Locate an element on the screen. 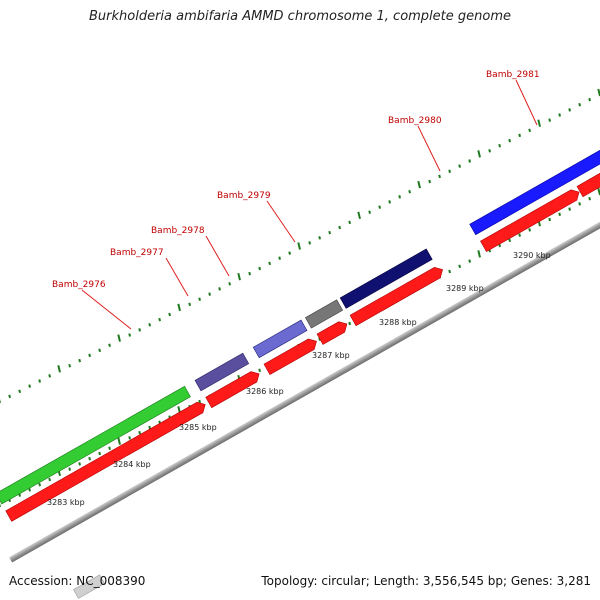  gene-label: Bamb_2977 is located at coordinates (137, 253).